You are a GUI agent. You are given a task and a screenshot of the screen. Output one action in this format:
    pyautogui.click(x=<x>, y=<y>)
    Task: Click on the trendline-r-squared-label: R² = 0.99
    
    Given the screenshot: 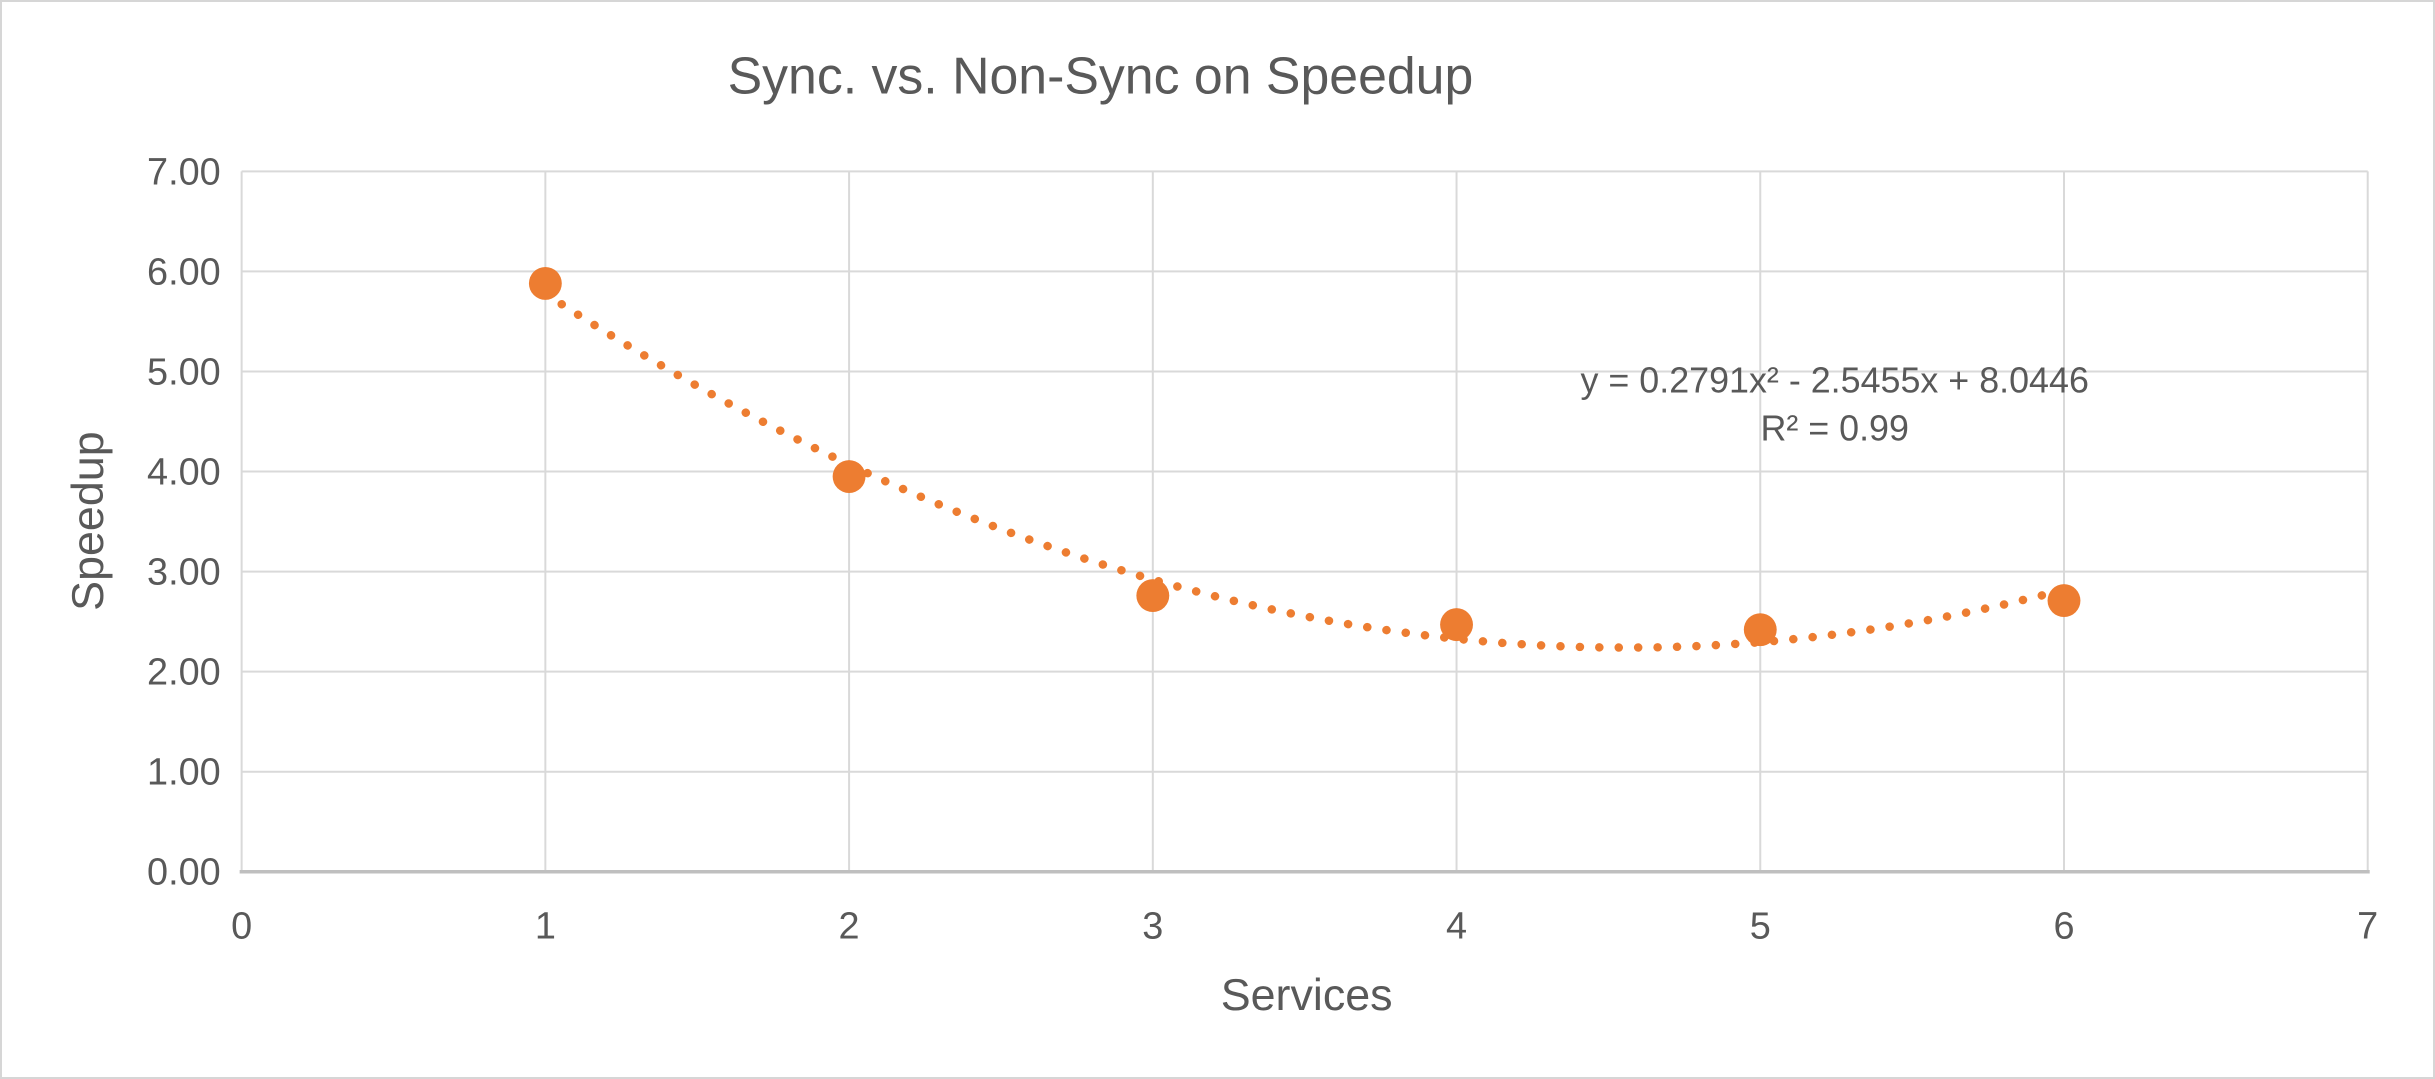 What is the action you would take?
    pyautogui.click(x=1834, y=428)
    